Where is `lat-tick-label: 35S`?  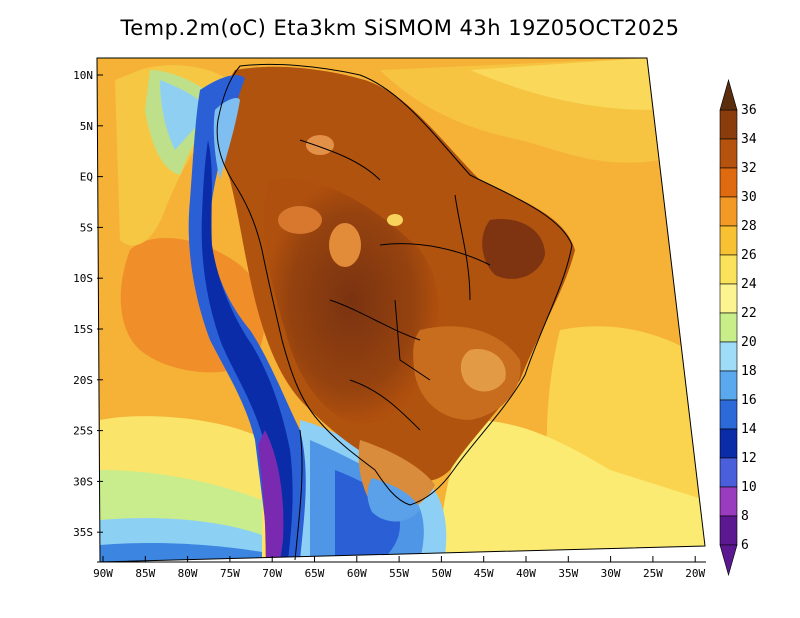
lat-tick-label: 35S is located at coordinates (83, 532).